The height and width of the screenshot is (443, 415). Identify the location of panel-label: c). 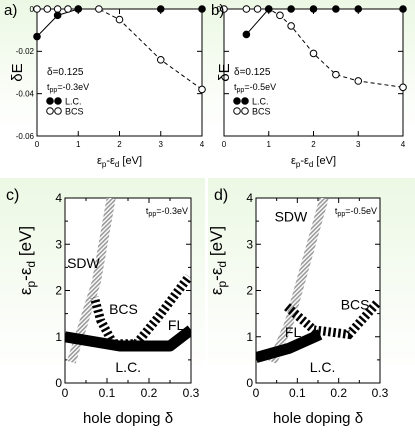
(12, 195).